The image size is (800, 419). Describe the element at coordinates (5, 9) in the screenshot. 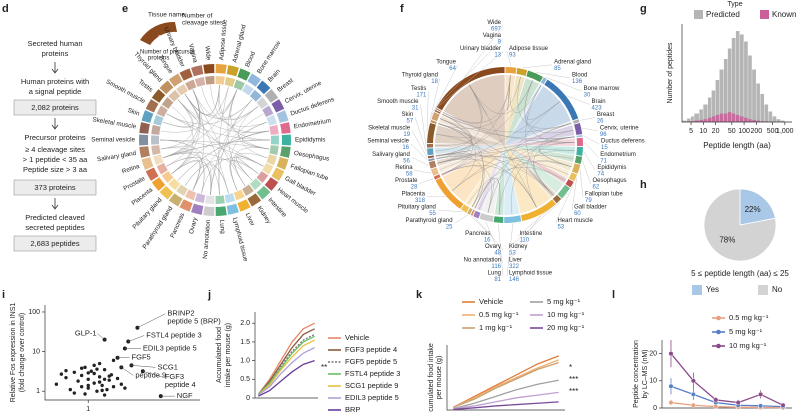

I see `panel-label: d` at that location.